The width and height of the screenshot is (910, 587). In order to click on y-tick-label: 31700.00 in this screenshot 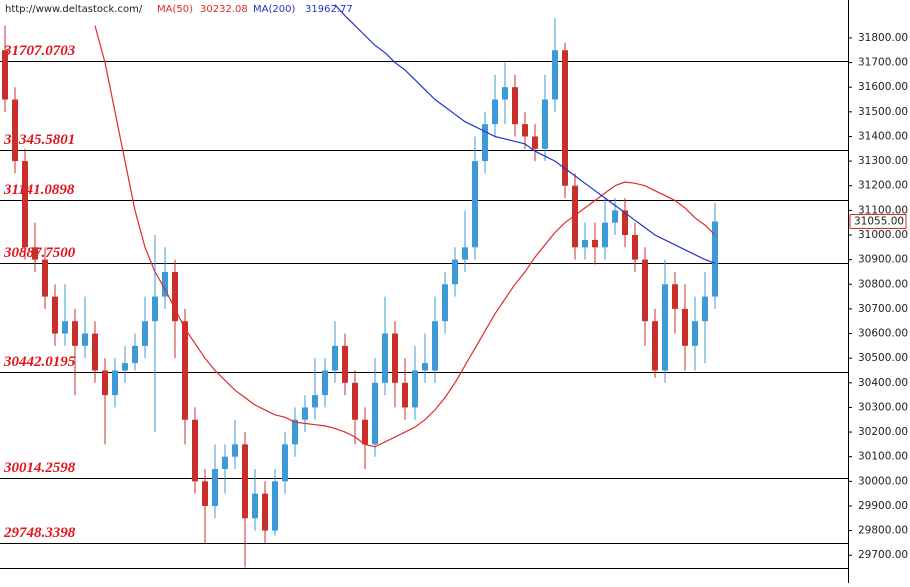, I will do `click(883, 63)`.